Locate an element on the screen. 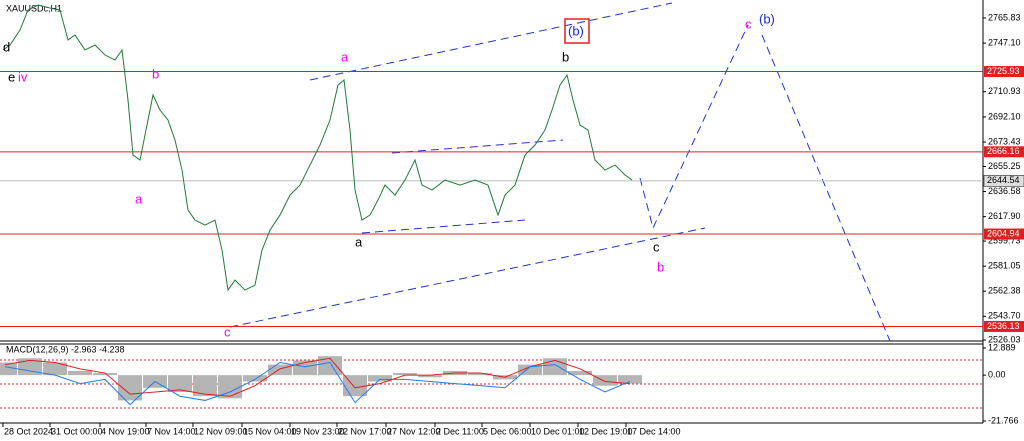 This screenshot has height=441, width=1024. level-label: 2604.94 is located at coordinates (1003, 233).